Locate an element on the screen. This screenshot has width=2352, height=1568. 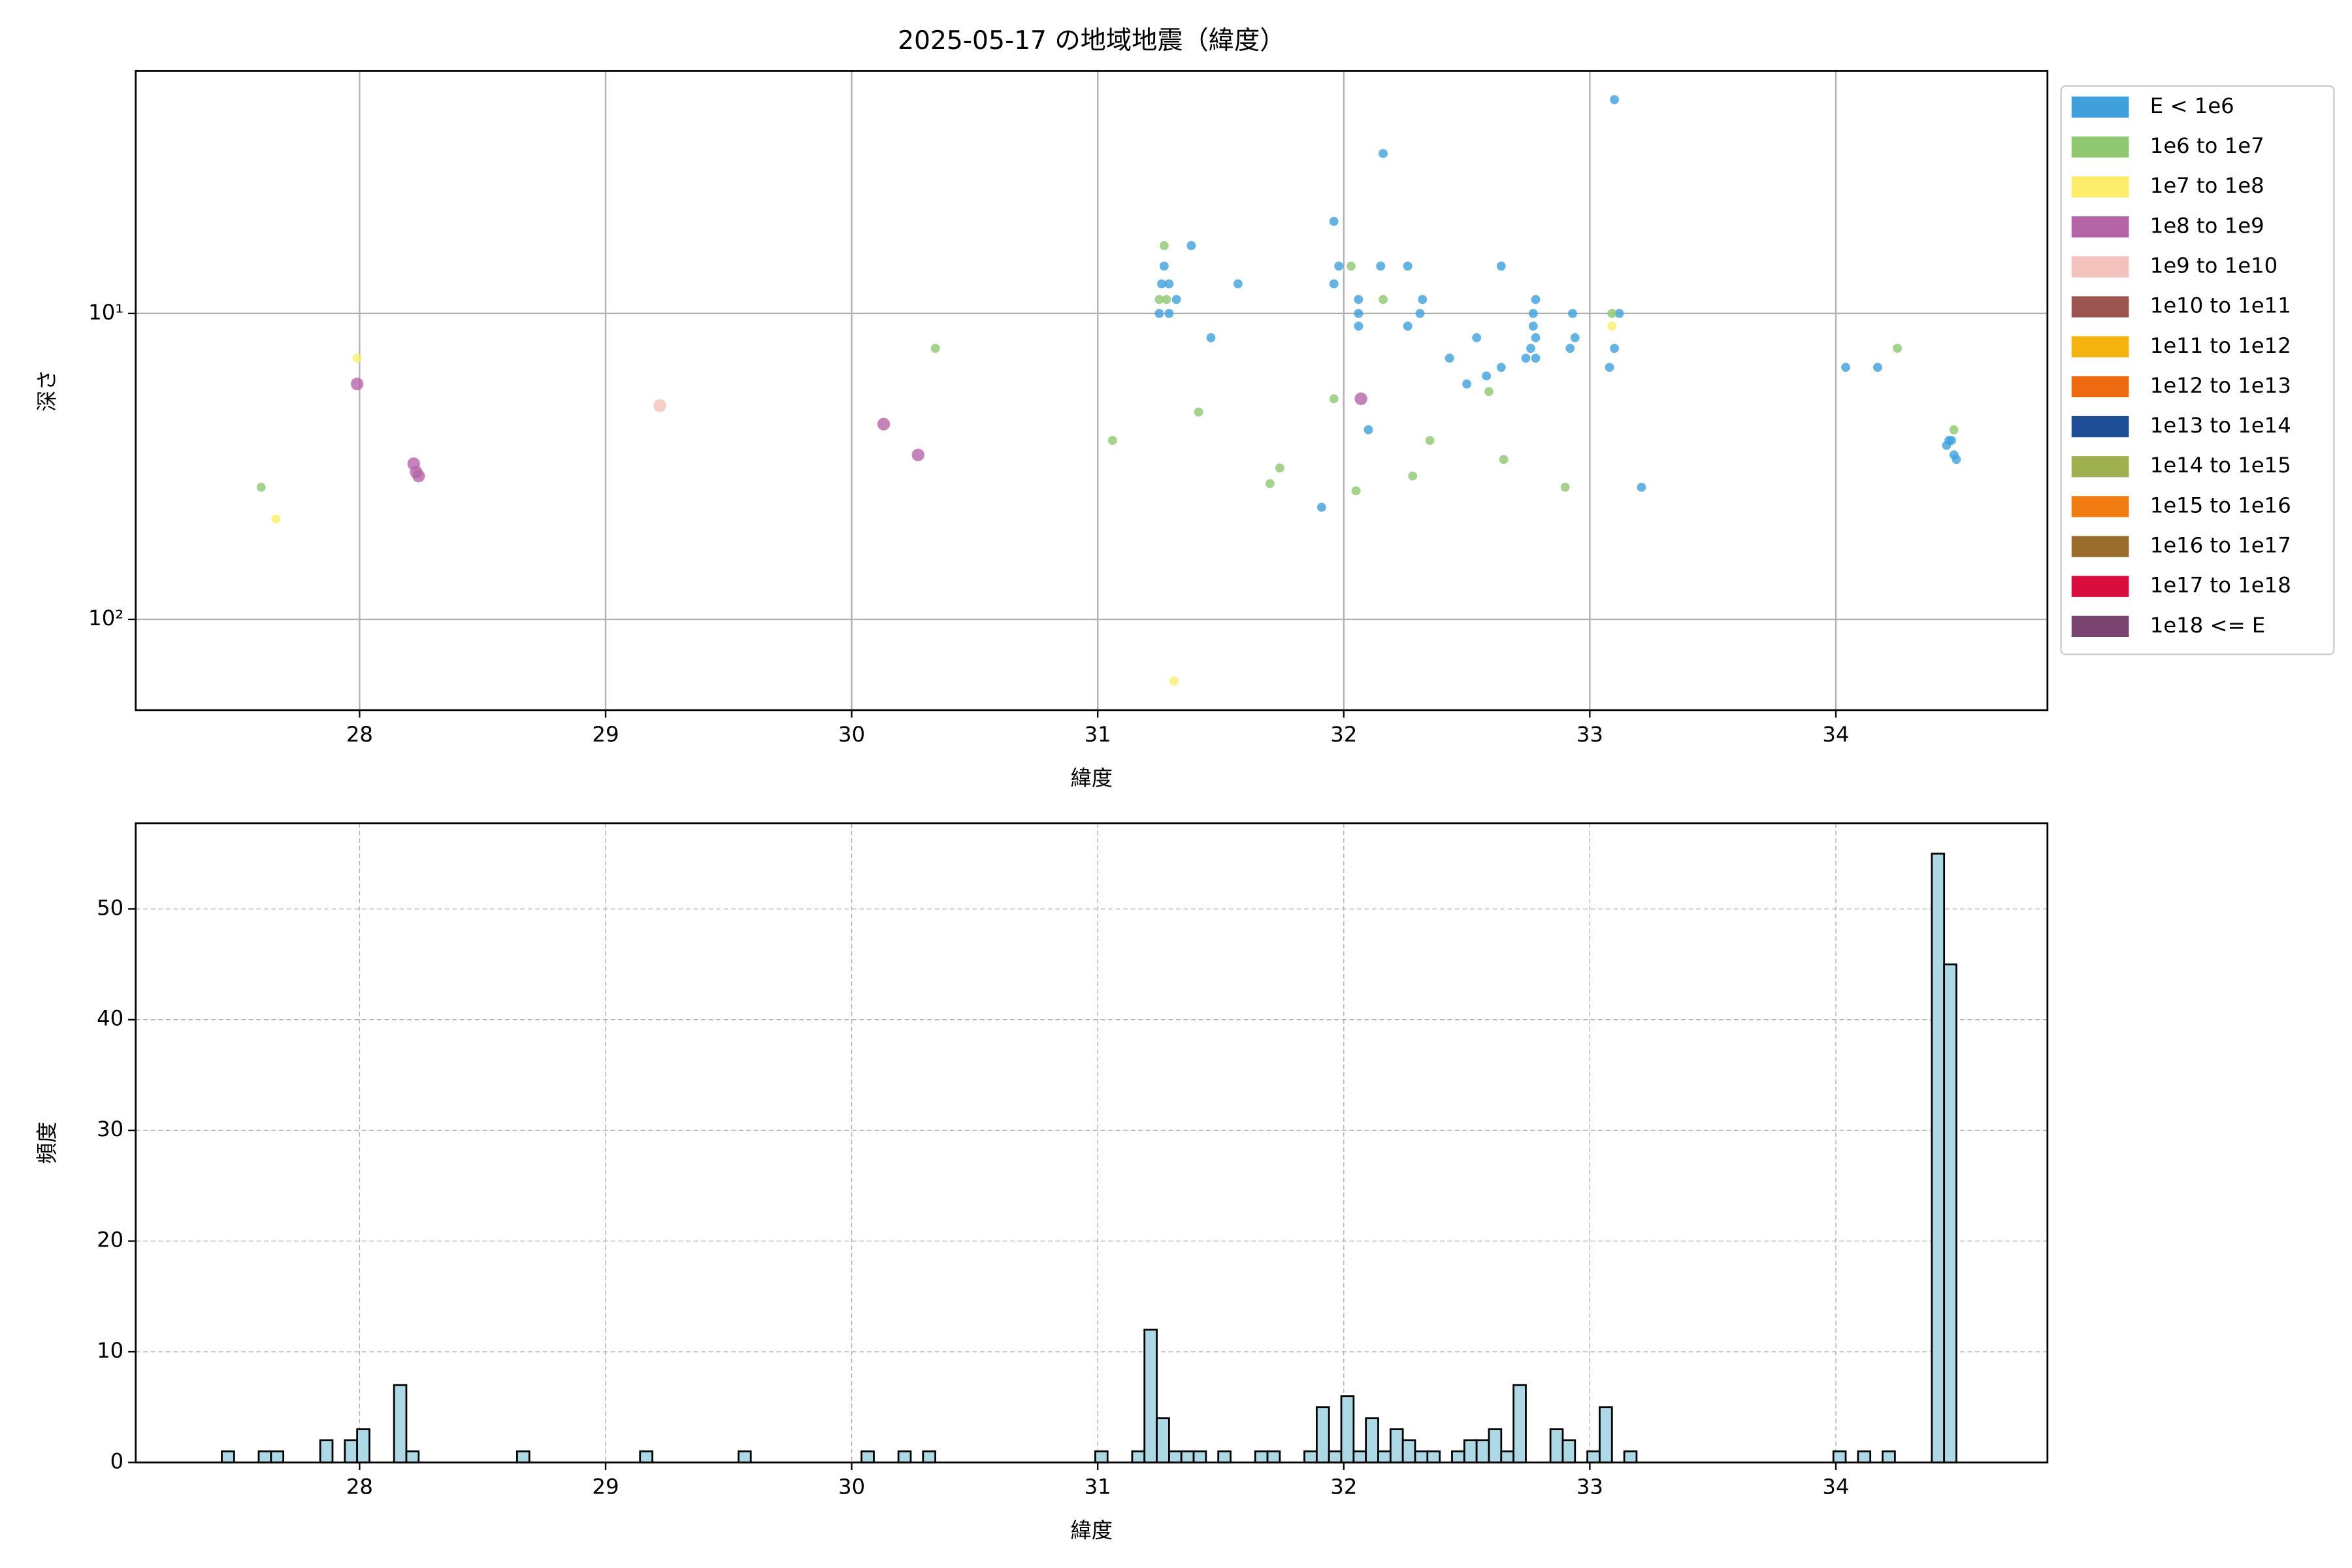
y-tick-label: 50 is located at coordinates (110, 907).